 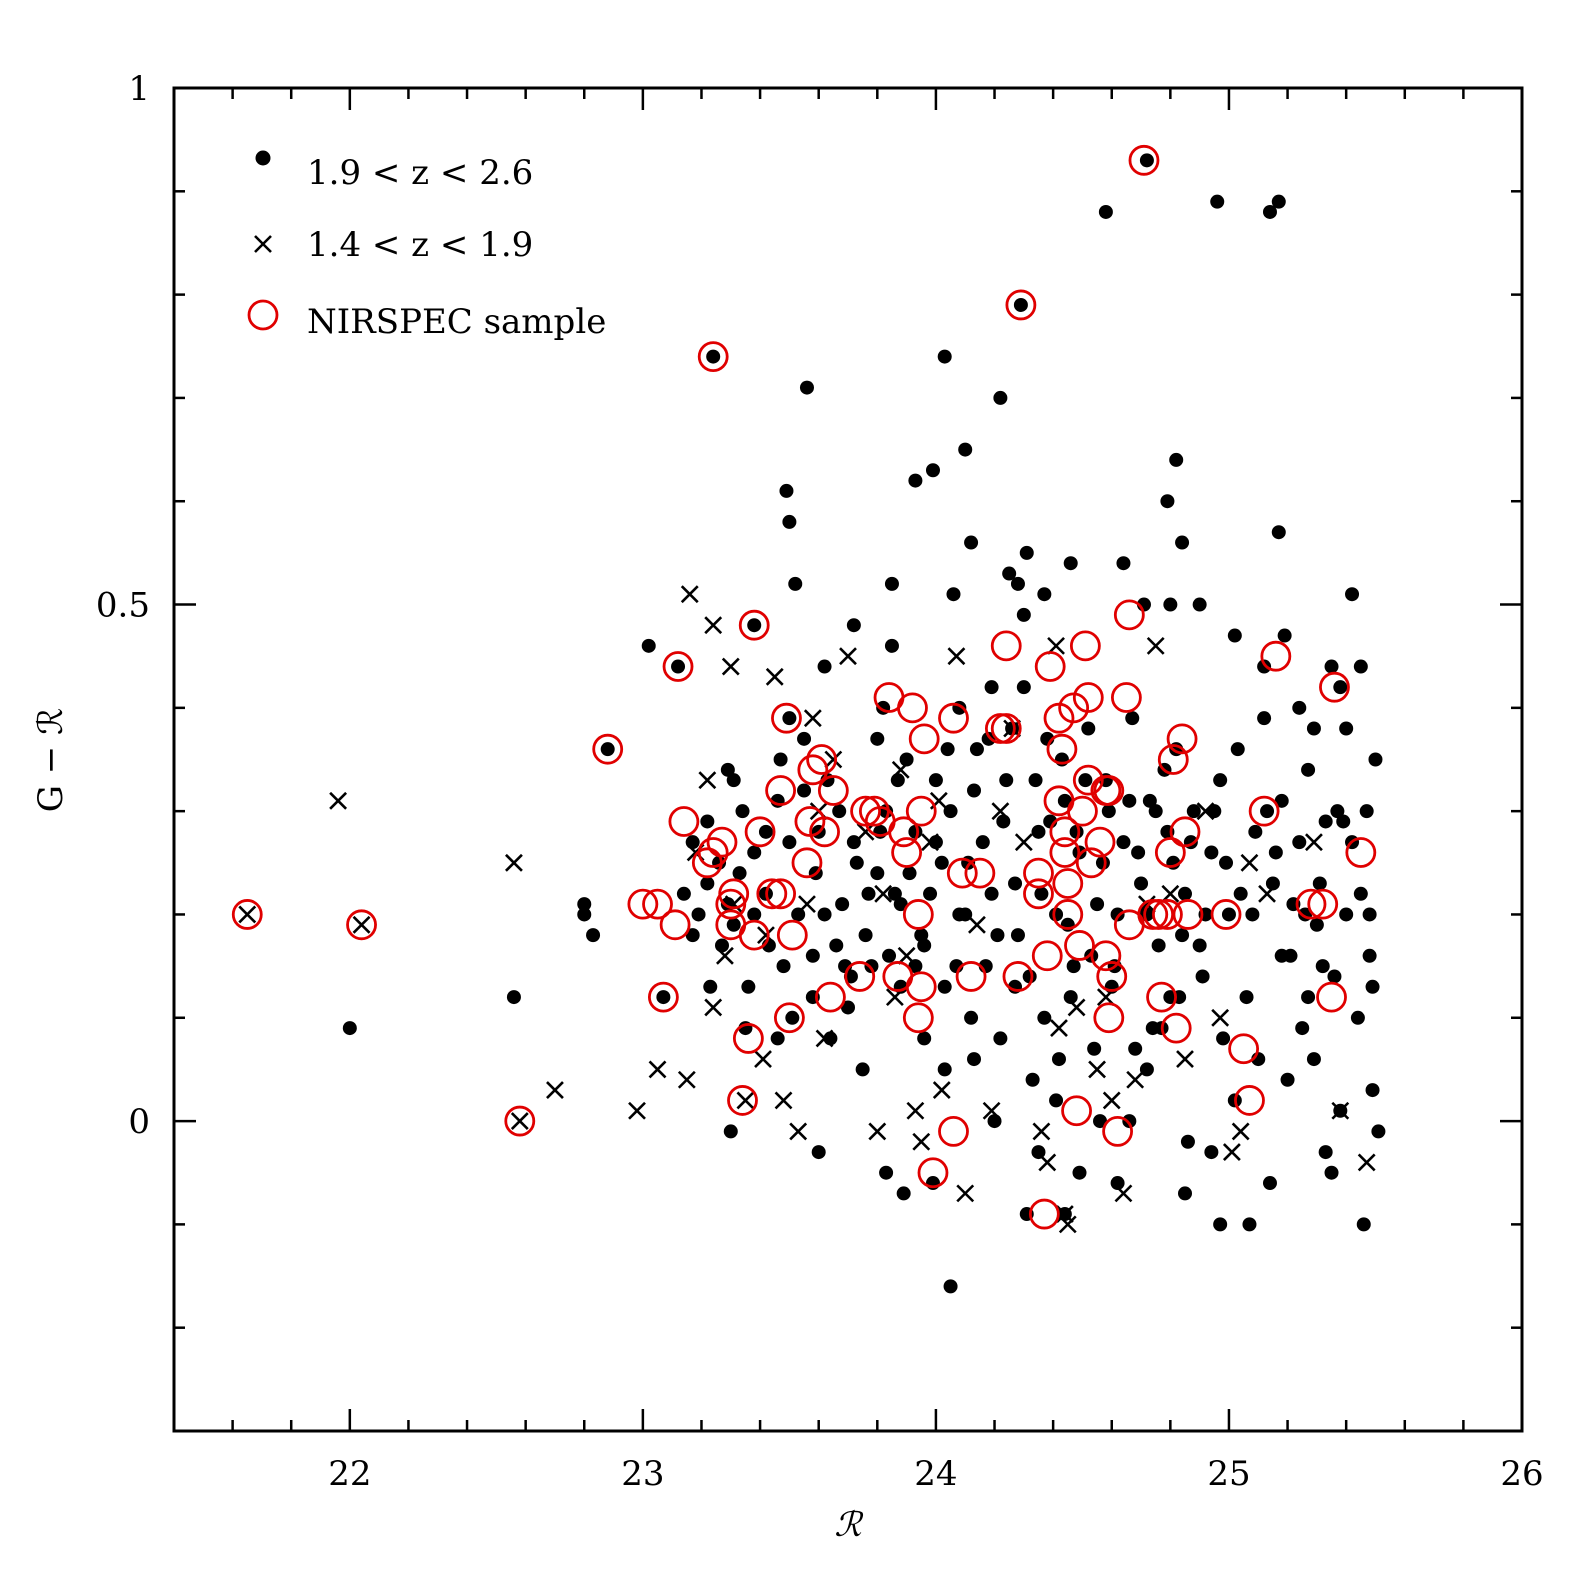 I want to click on legend-label-high-z: 1.9 < z < 2.6, so click(x=420, y=173).